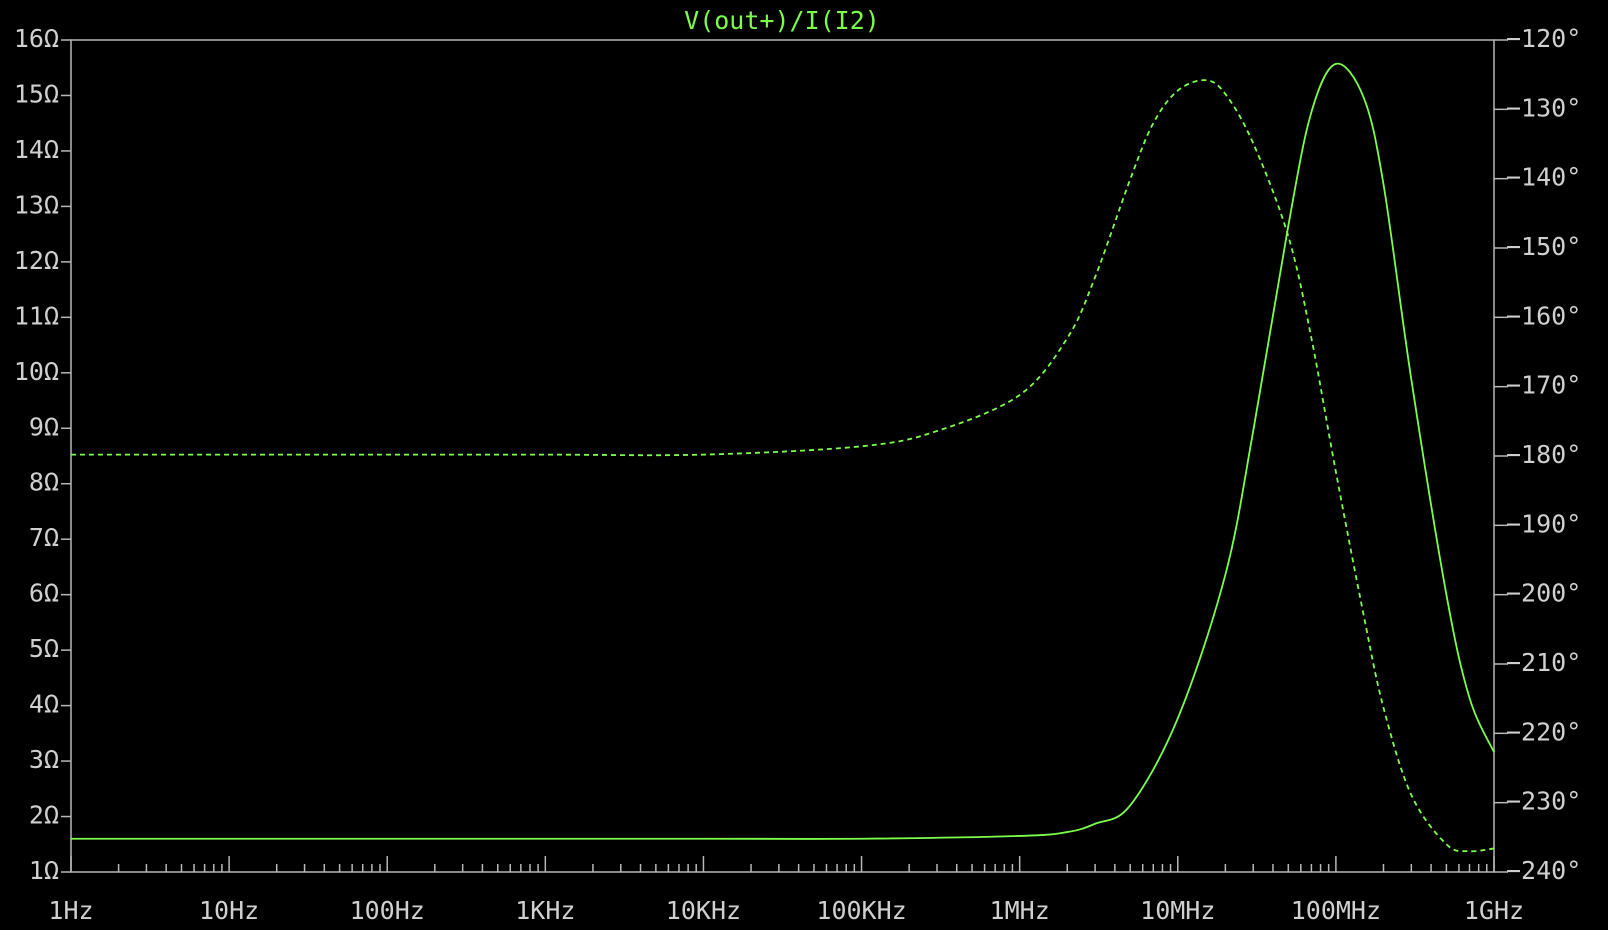 This screenshot has width=1608, height=930. Describe the element at coordinates (36, 315) in the screenshot. I see `y-tick-label: 11Ω` at that location.